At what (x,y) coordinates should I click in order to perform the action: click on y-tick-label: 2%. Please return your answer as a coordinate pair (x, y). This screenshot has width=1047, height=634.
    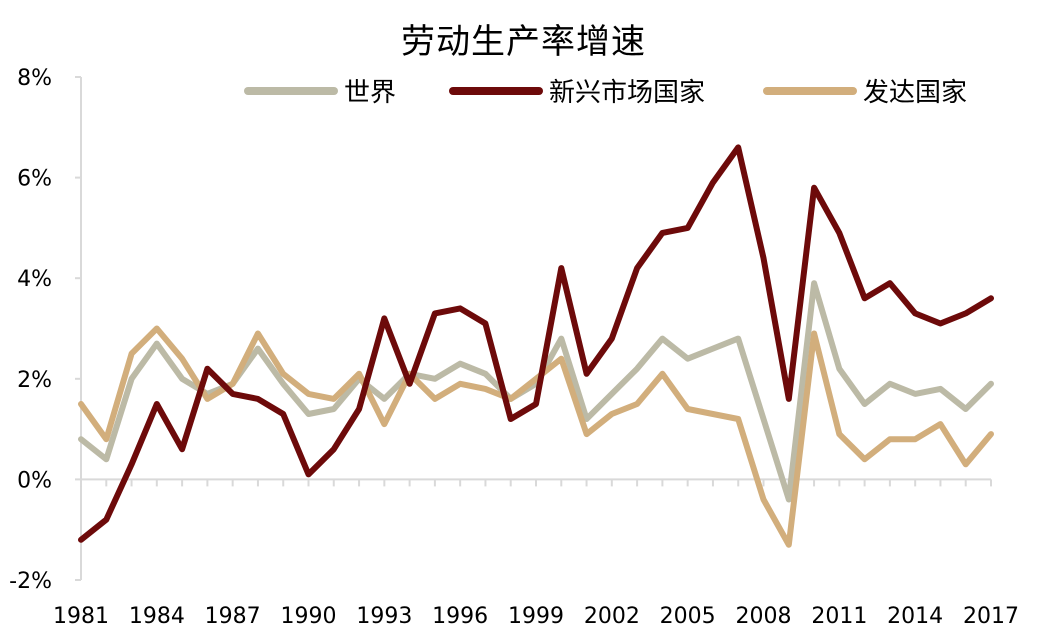
    Looking at the image, I should click on (34, 380).